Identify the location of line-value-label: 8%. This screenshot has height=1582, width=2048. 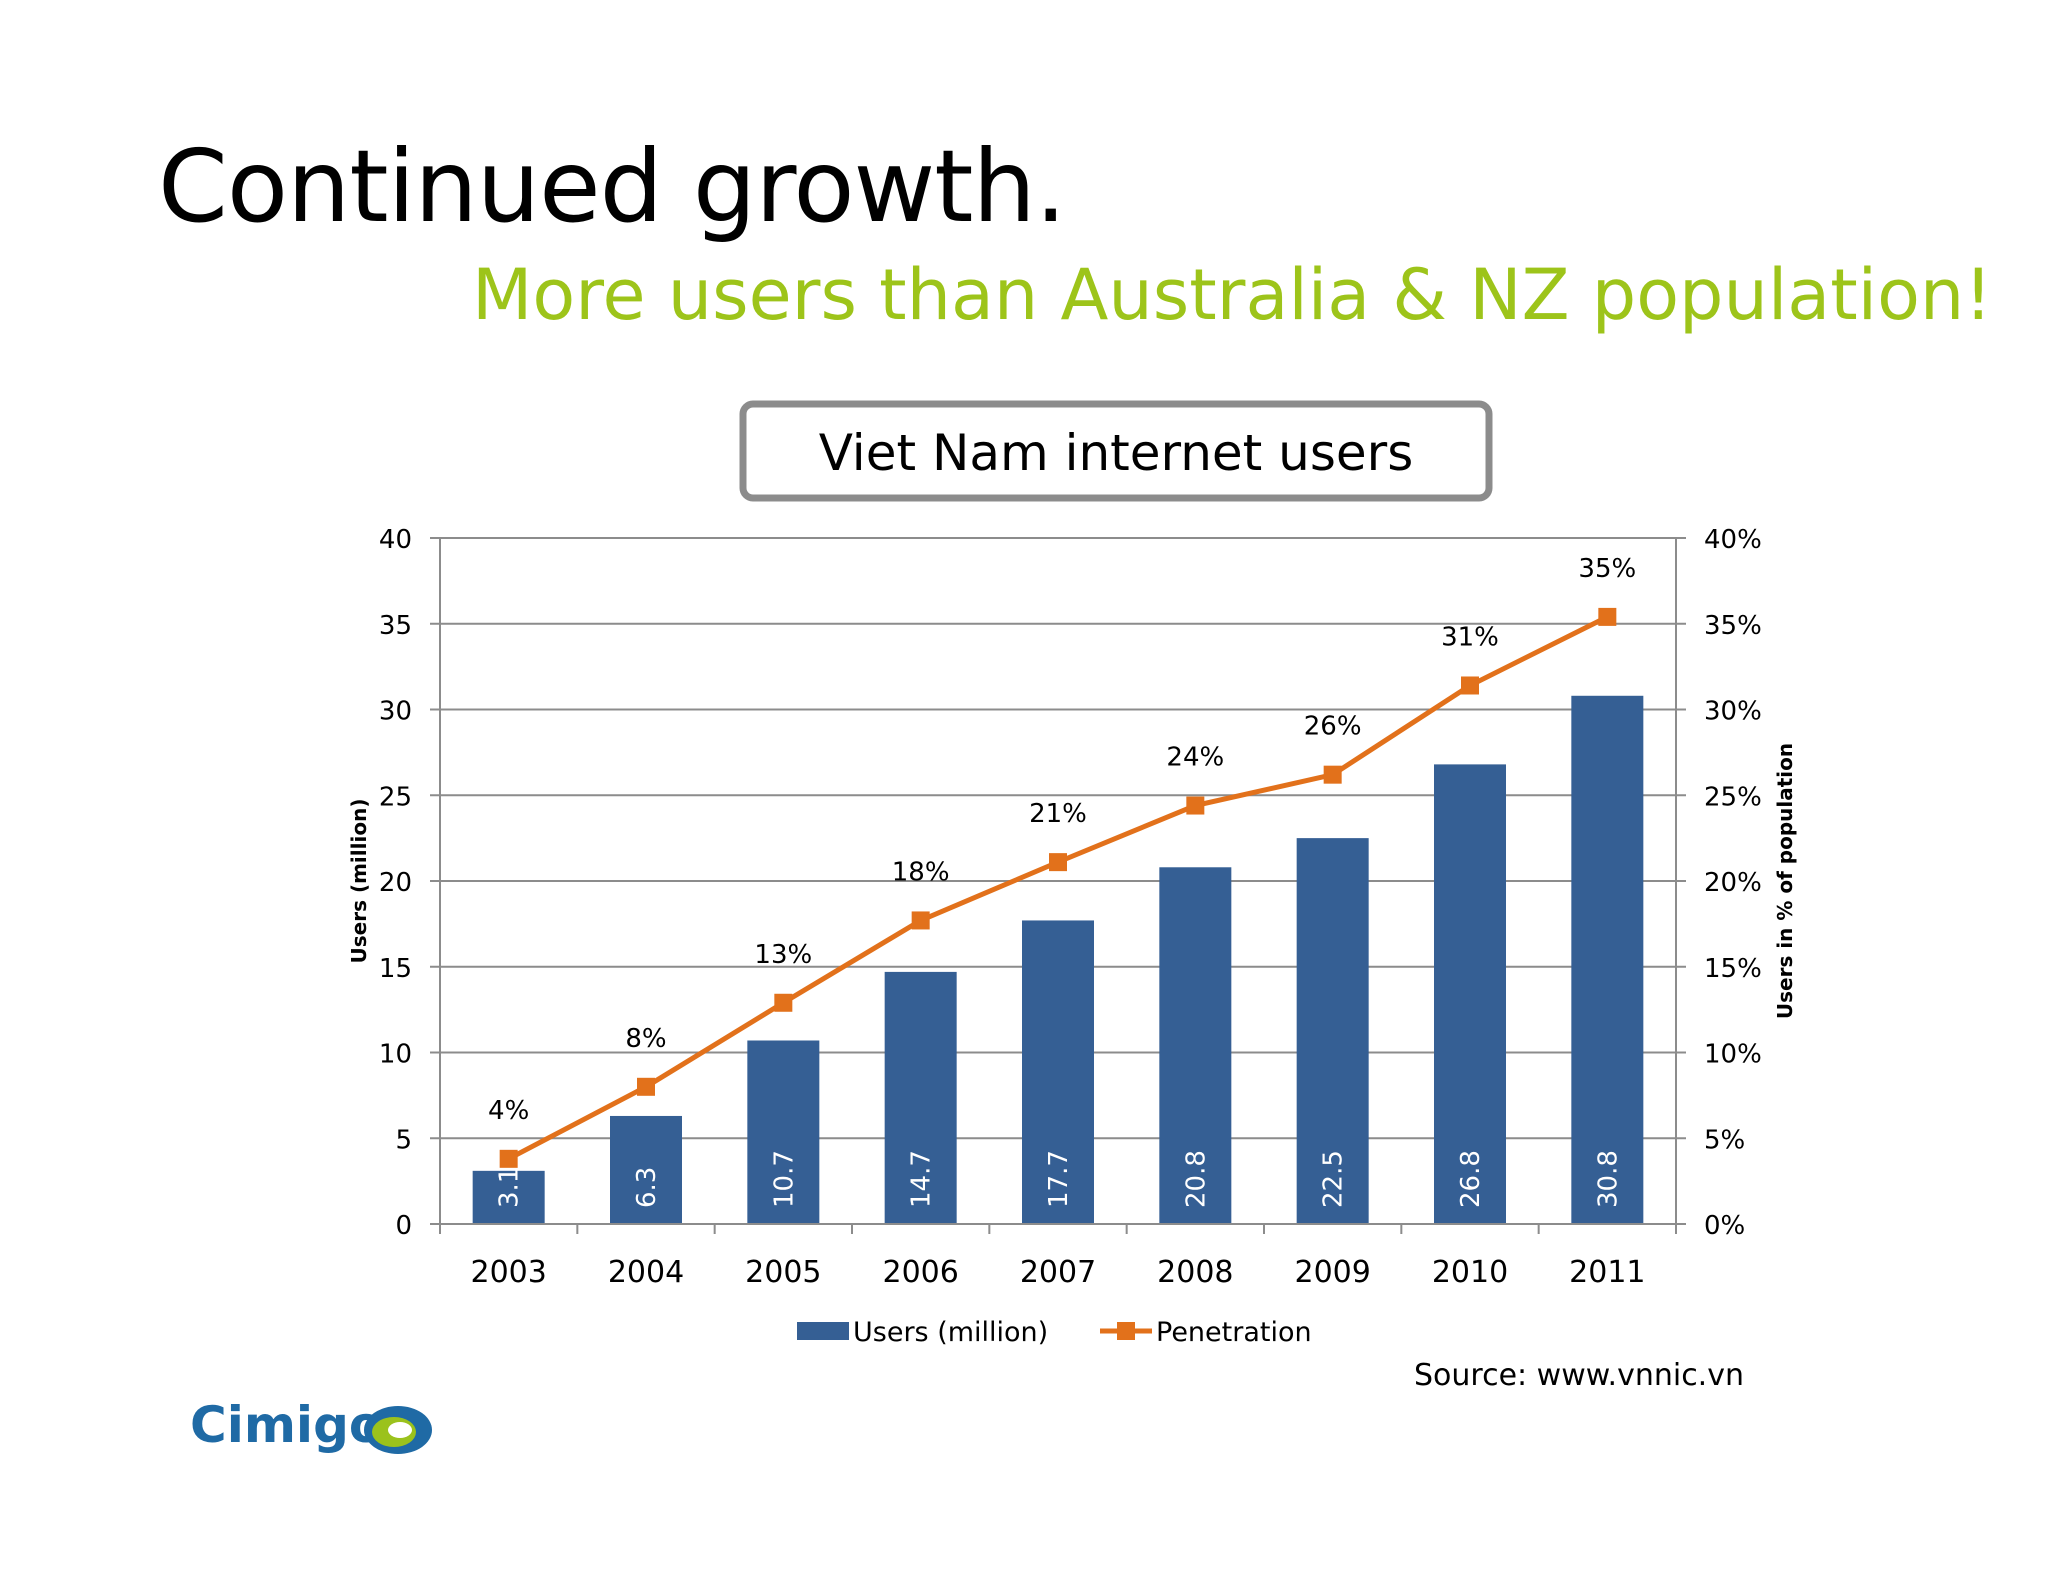
(645, 1039).